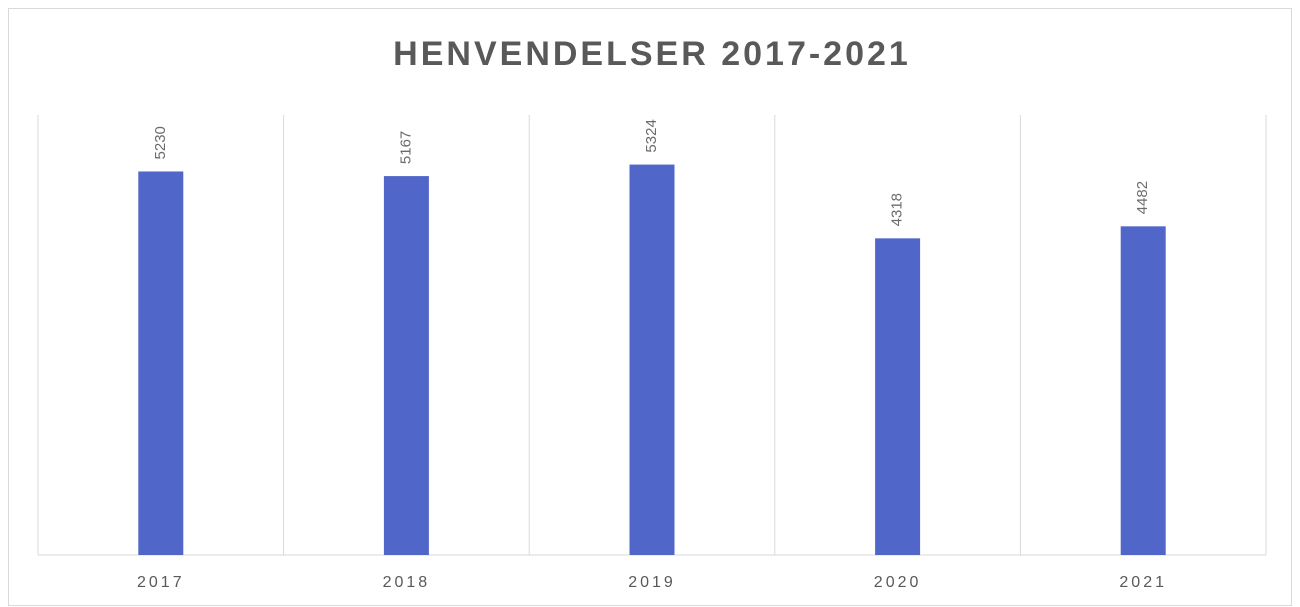 This screenshot has height=607, width=1300. Describe the element at coordinates (651, 135) in the screenshot. I see `data-label: 5324` at that location.